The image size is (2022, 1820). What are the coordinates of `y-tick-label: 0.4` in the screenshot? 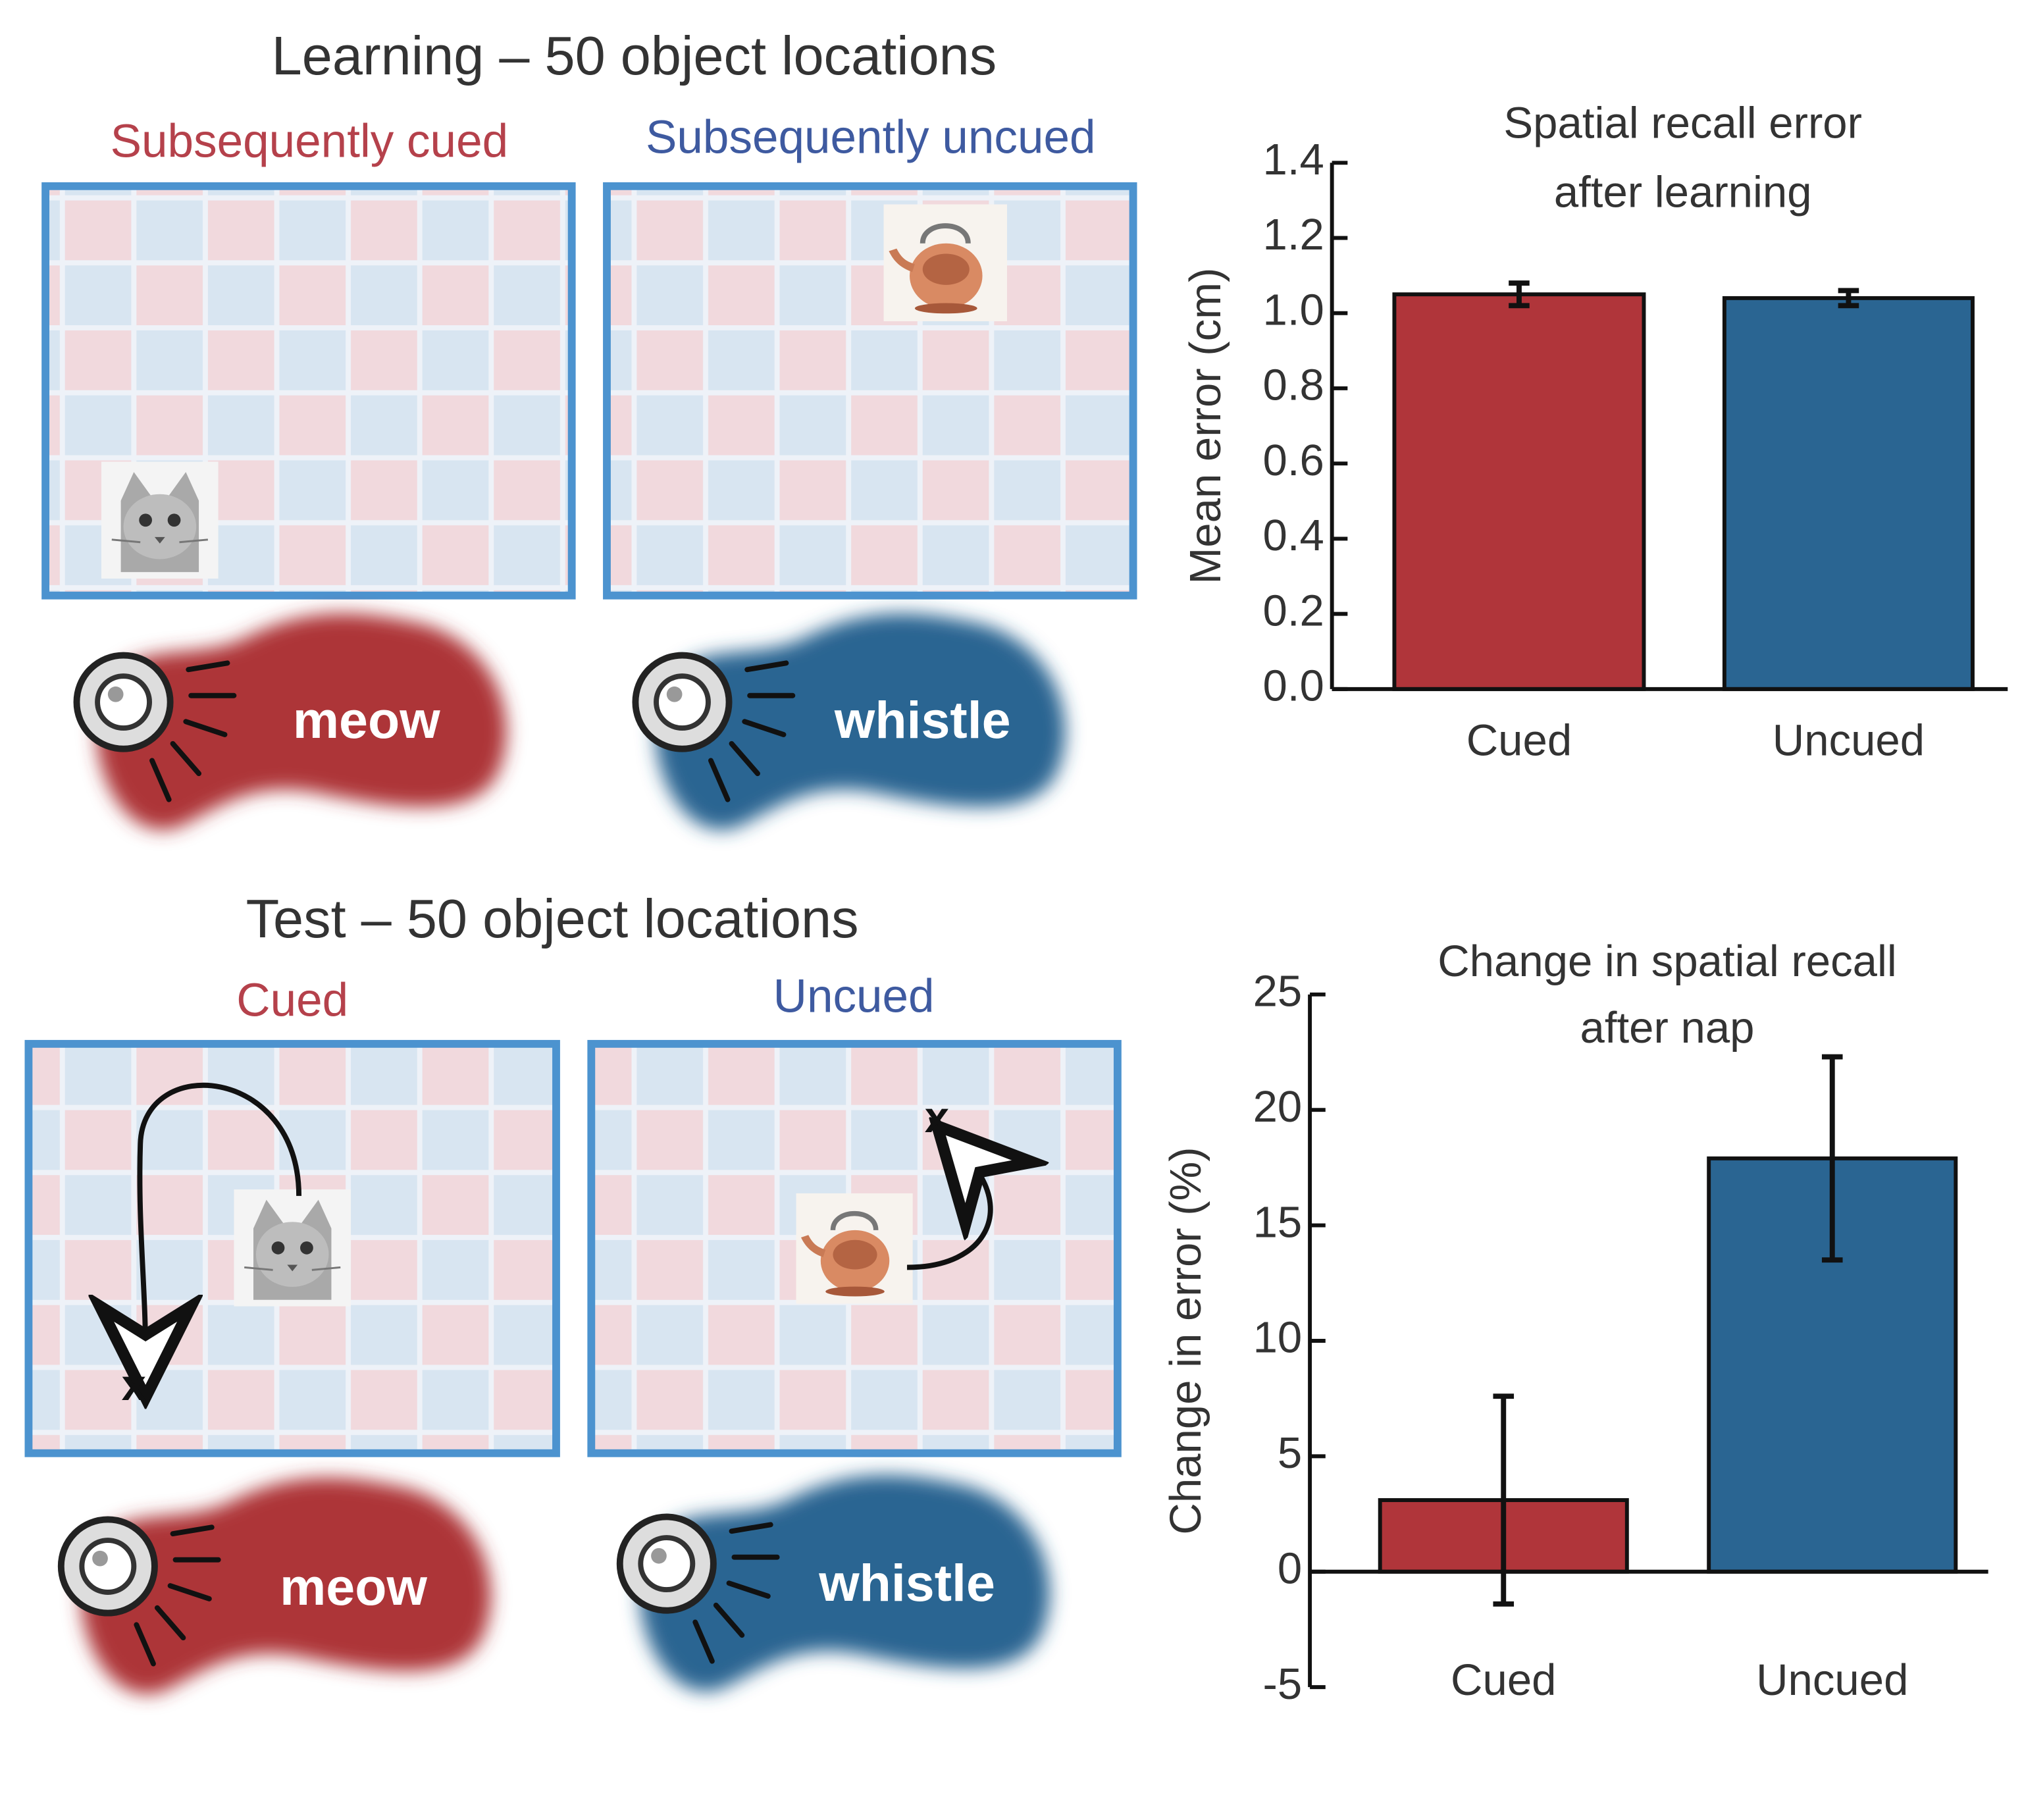 It's located at (1294, 535).